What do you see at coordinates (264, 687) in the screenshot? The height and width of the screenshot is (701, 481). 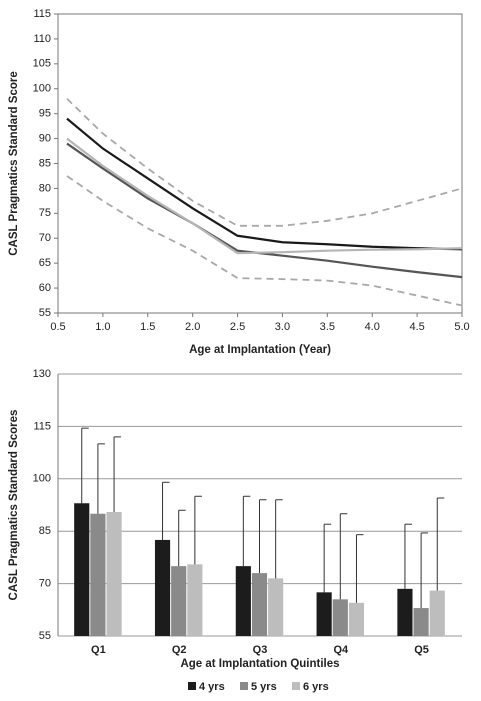 I see `legend-label: 5 yrs` at bounding box center [264, 687].